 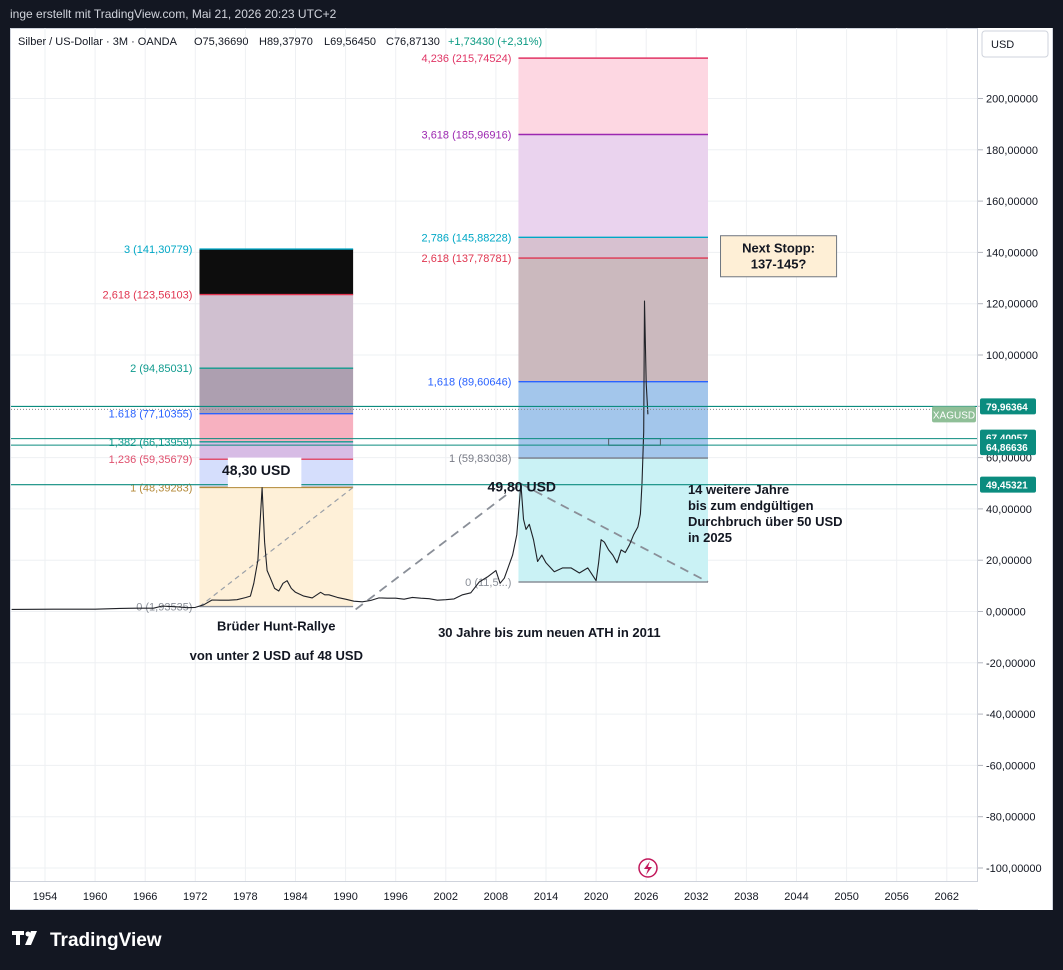 I want to click on x-tick-label: 2038, so click(x=746, y=897).